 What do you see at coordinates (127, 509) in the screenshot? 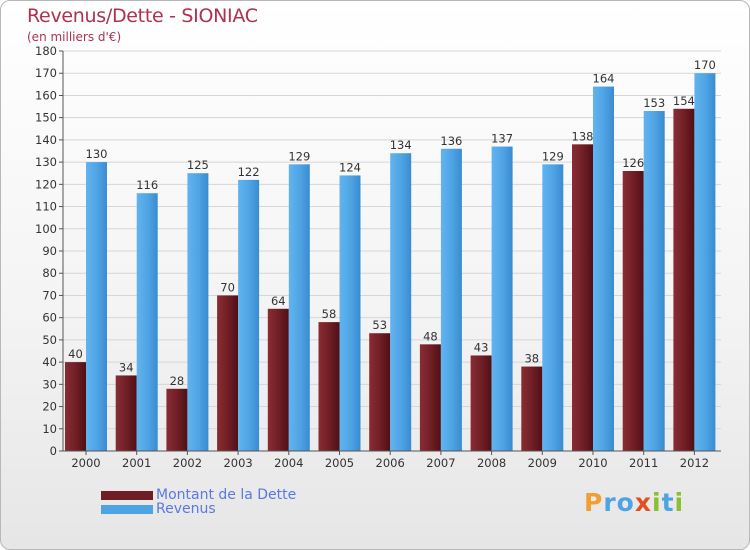
I see `legend-swatch-revenue` at bounding box center [127, 509].